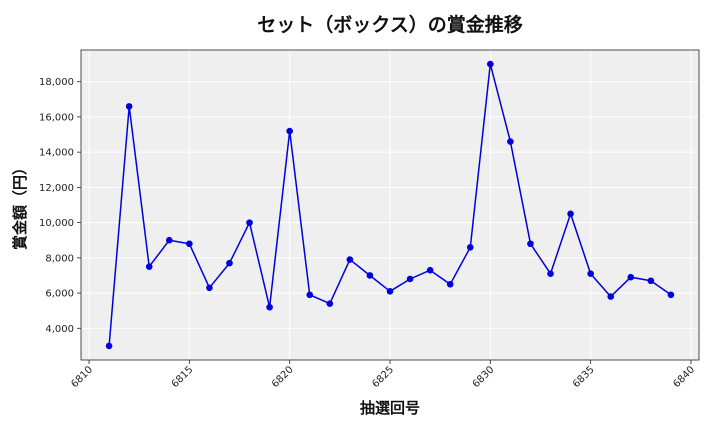  Describe the element at coordinates (389, 24) in the screenshot. I see `chart-title: セット（ボックス）の賞金推移` at that location.